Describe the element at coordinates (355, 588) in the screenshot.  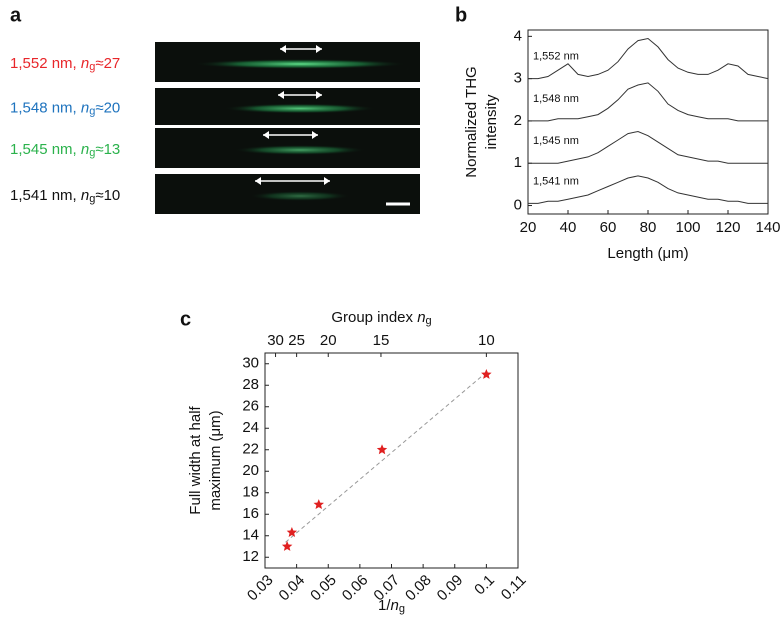
I see `x-tick-label: 0.06` at that location.